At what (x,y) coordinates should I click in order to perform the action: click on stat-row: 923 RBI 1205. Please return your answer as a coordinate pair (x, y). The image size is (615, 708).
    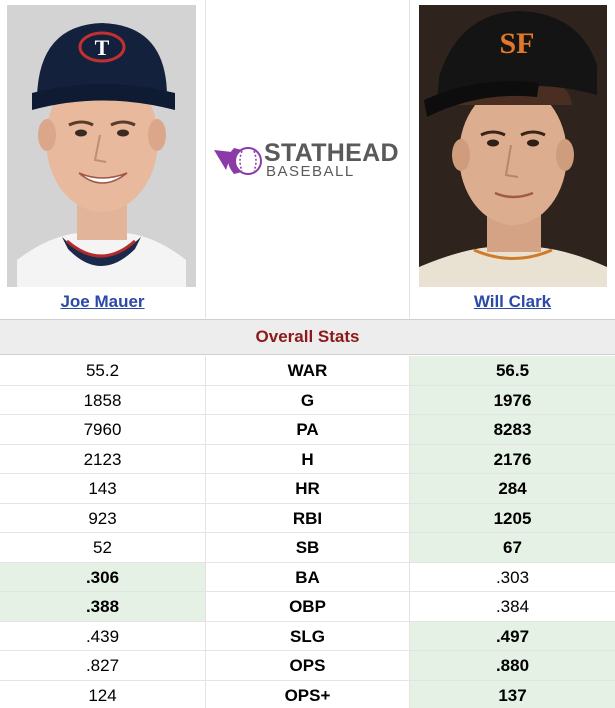
    Looking at the image, I should click on (307, 518).